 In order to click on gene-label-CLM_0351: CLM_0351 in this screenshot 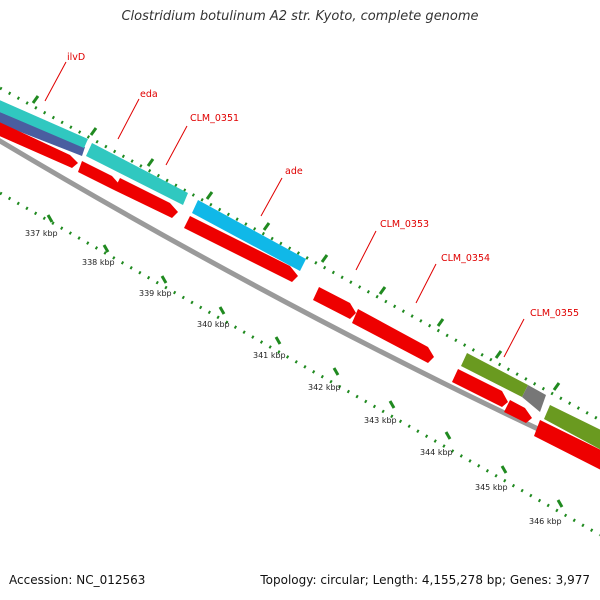, I will do `click(214, 118)`.